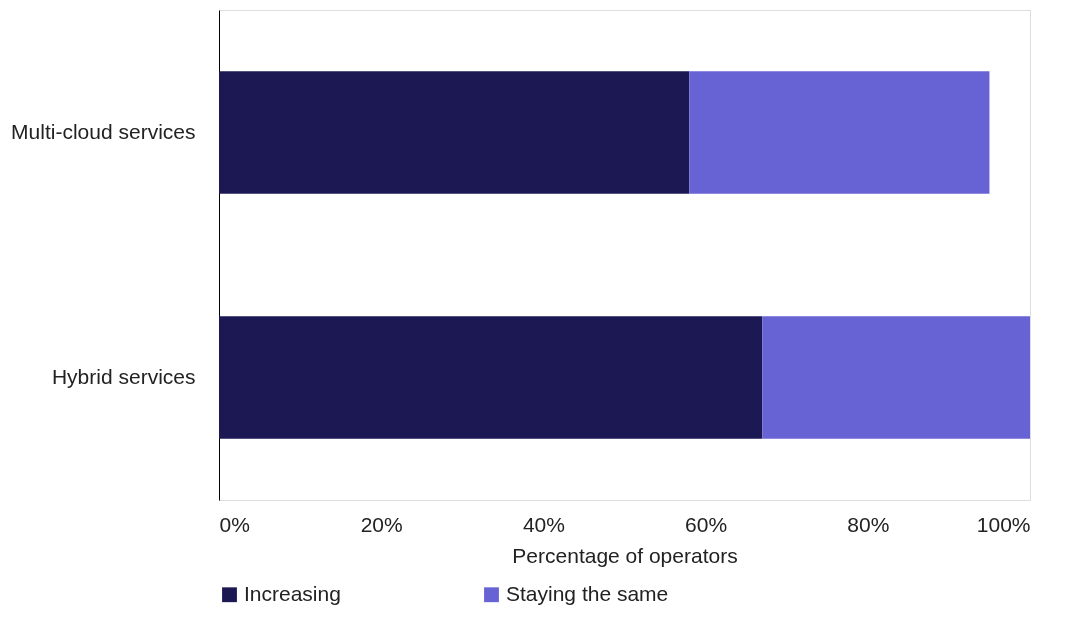 Image resolution: width=1090 pixels, height=635 pixels. What do you see at coordinates (292, 593) in the screenshot?
I see `legend-label: Increasing` at bounding box center [292, 593].